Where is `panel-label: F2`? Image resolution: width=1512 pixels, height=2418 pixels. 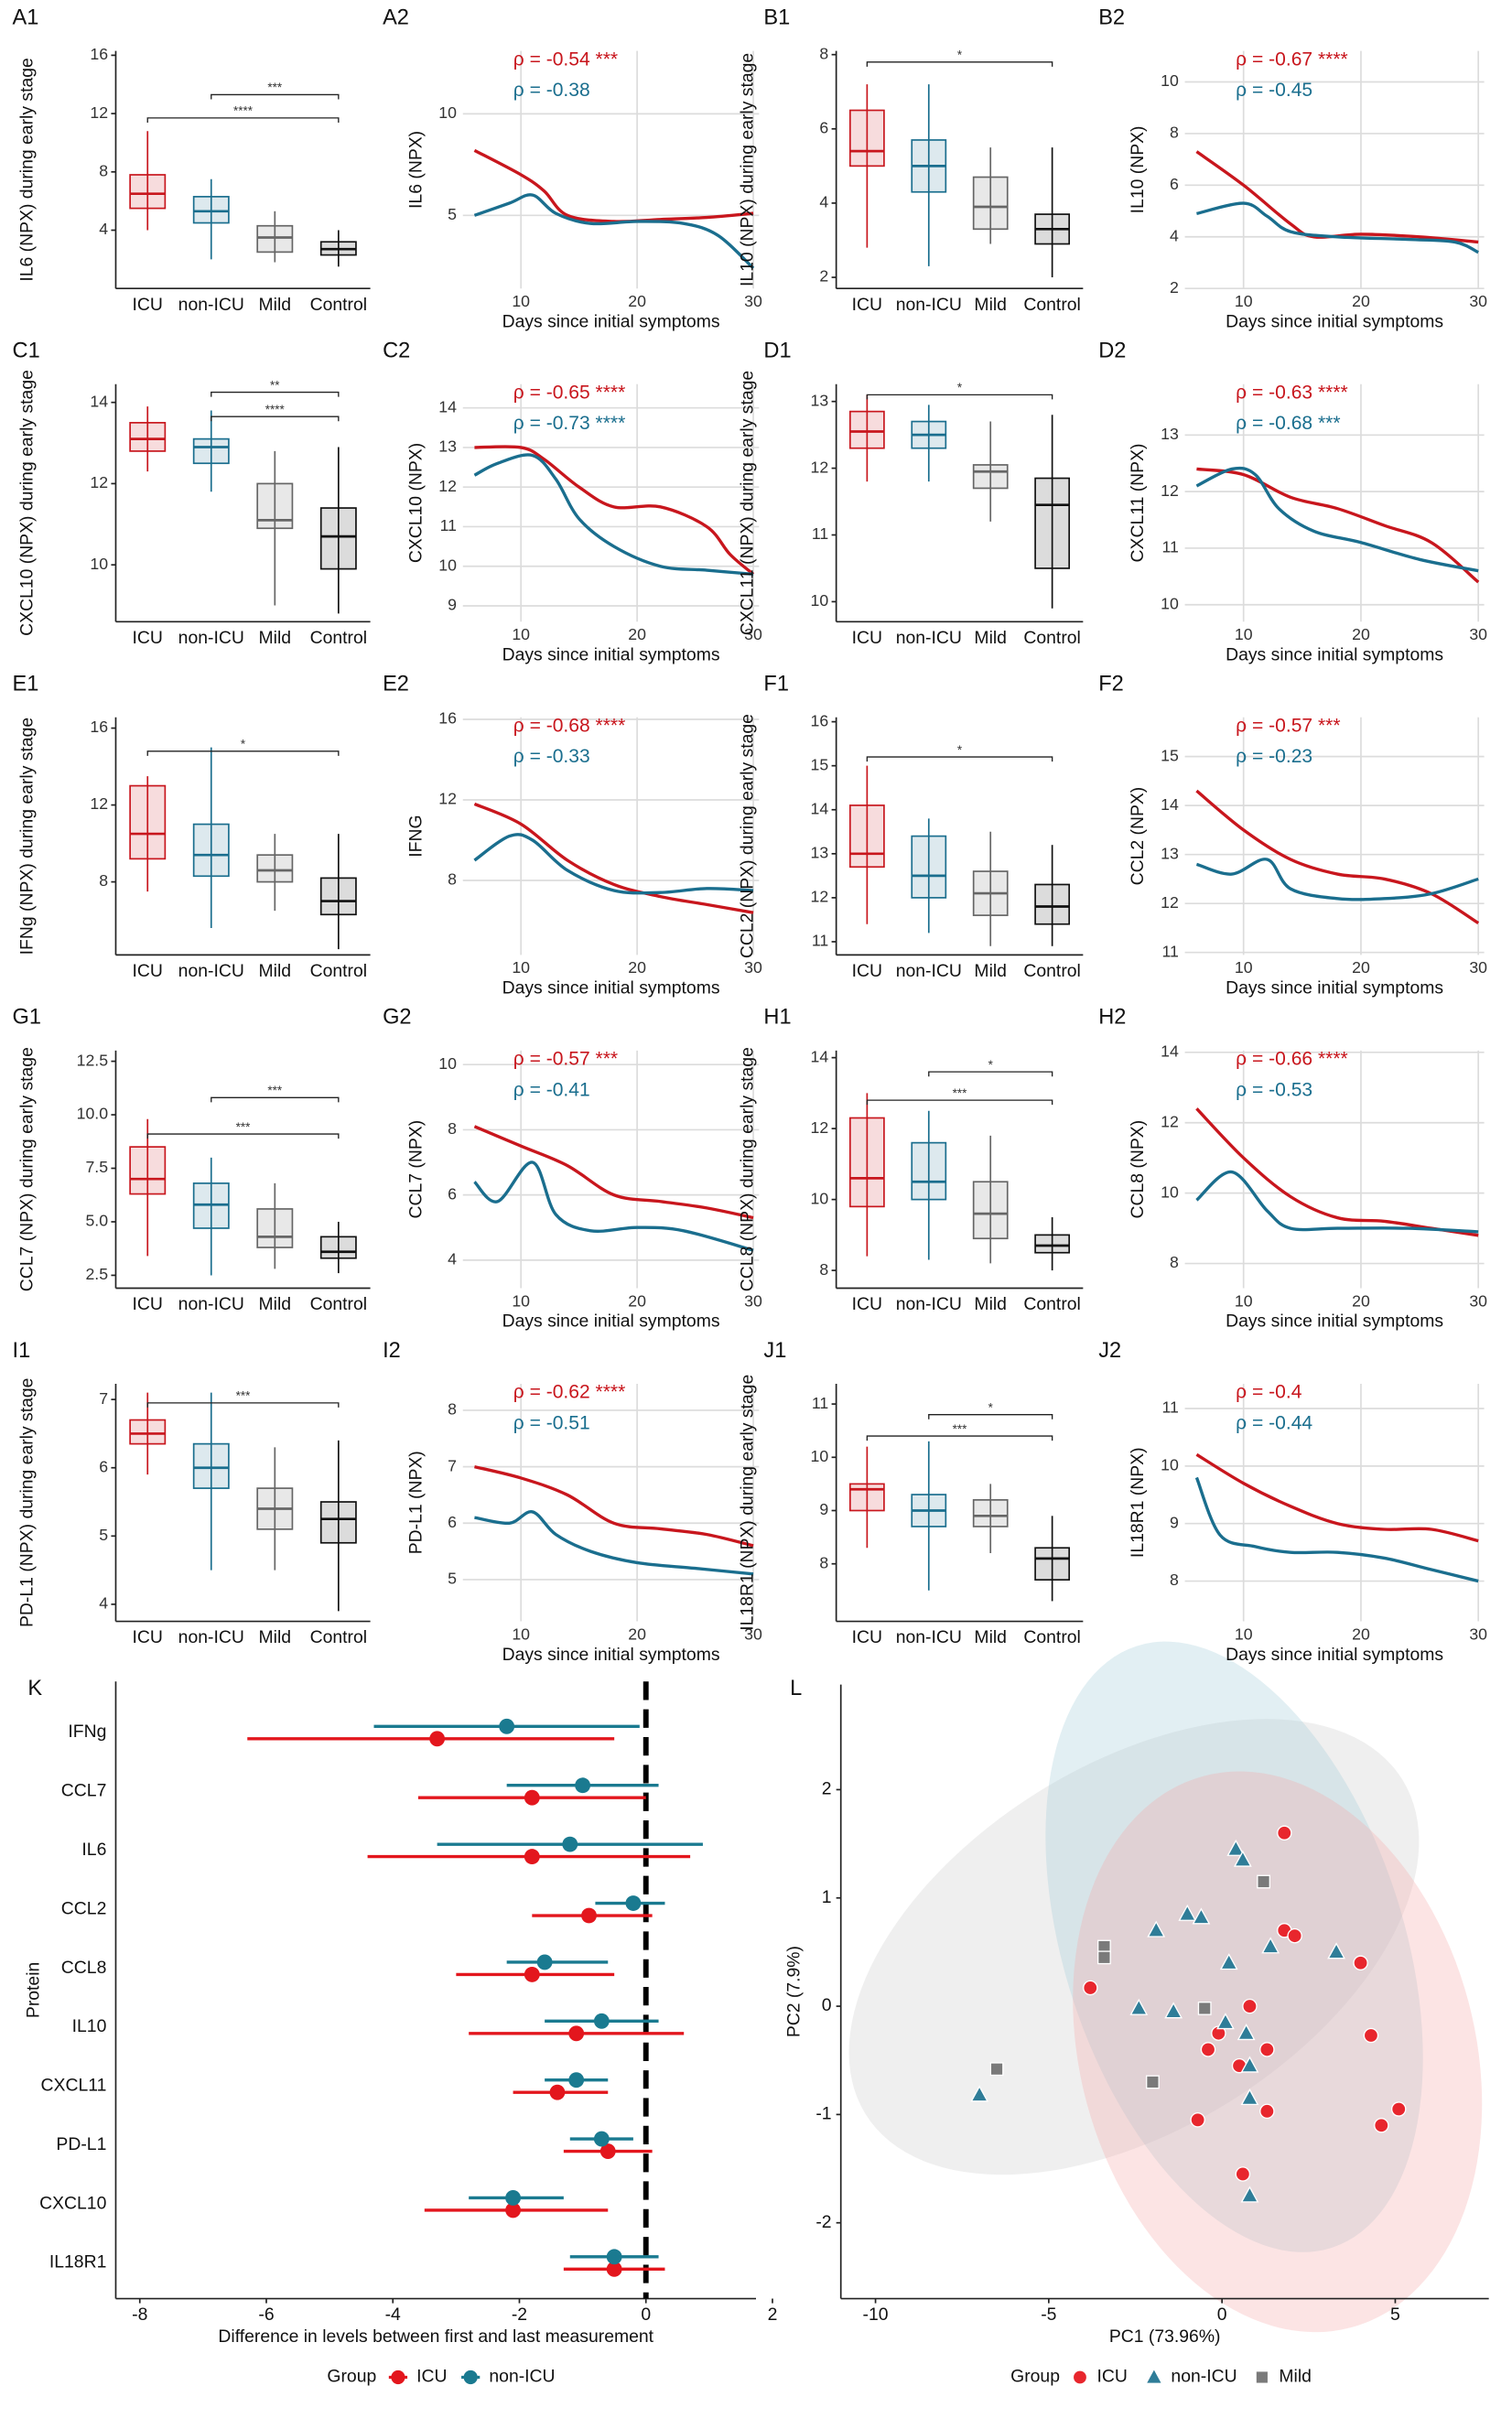
panel-label: F2 is located at coordinates (1111, 684).